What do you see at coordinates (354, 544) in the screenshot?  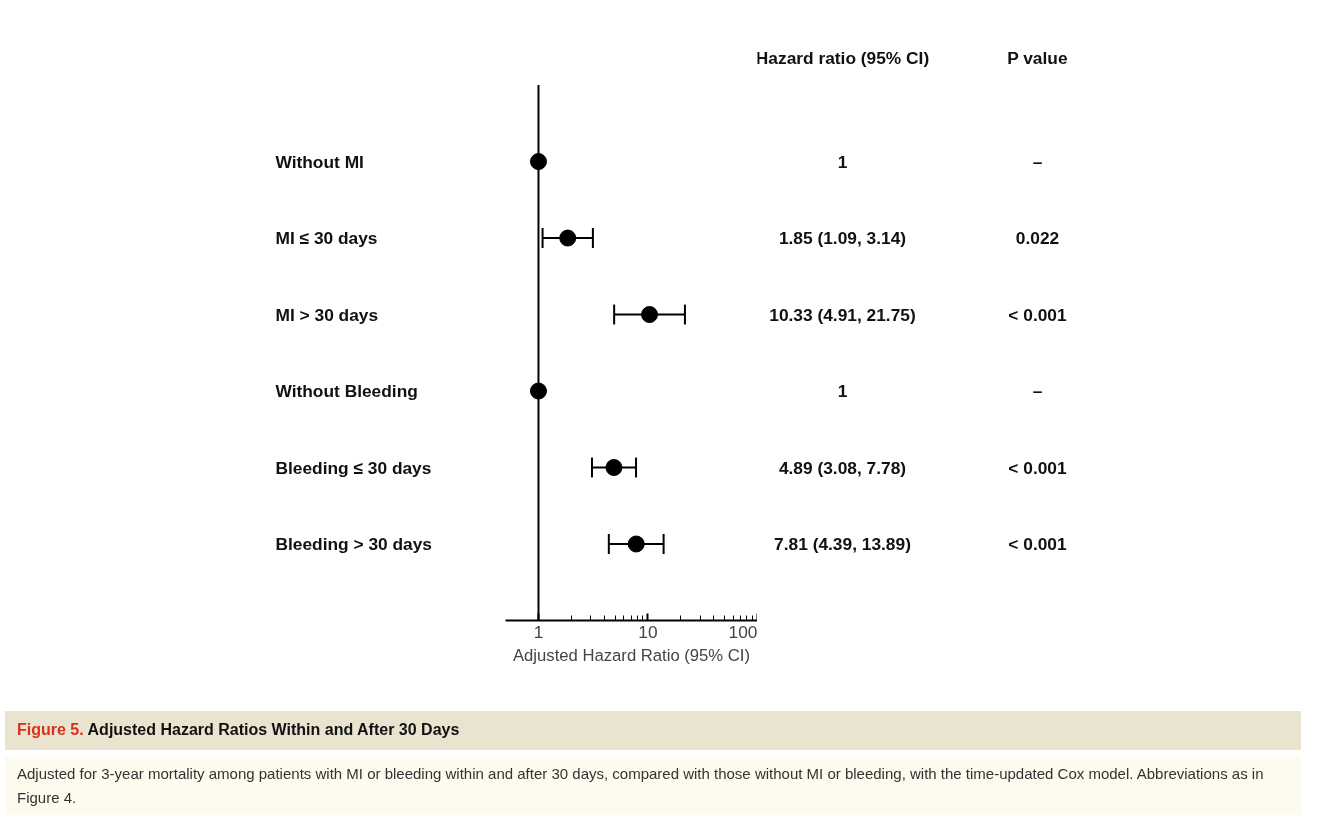 I see `y-tick-label: Bleeding > 30 days` at bounding box center [354, 544].